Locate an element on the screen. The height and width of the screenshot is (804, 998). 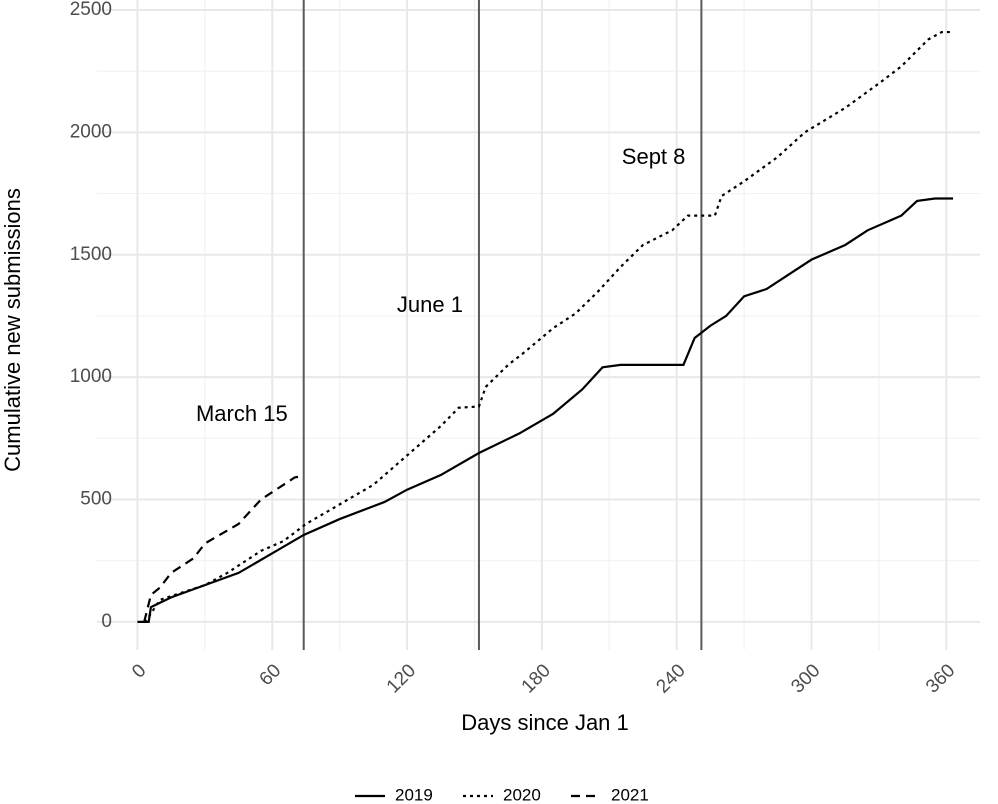
x-tick-label: 120 is located at coordinates (401, 678).